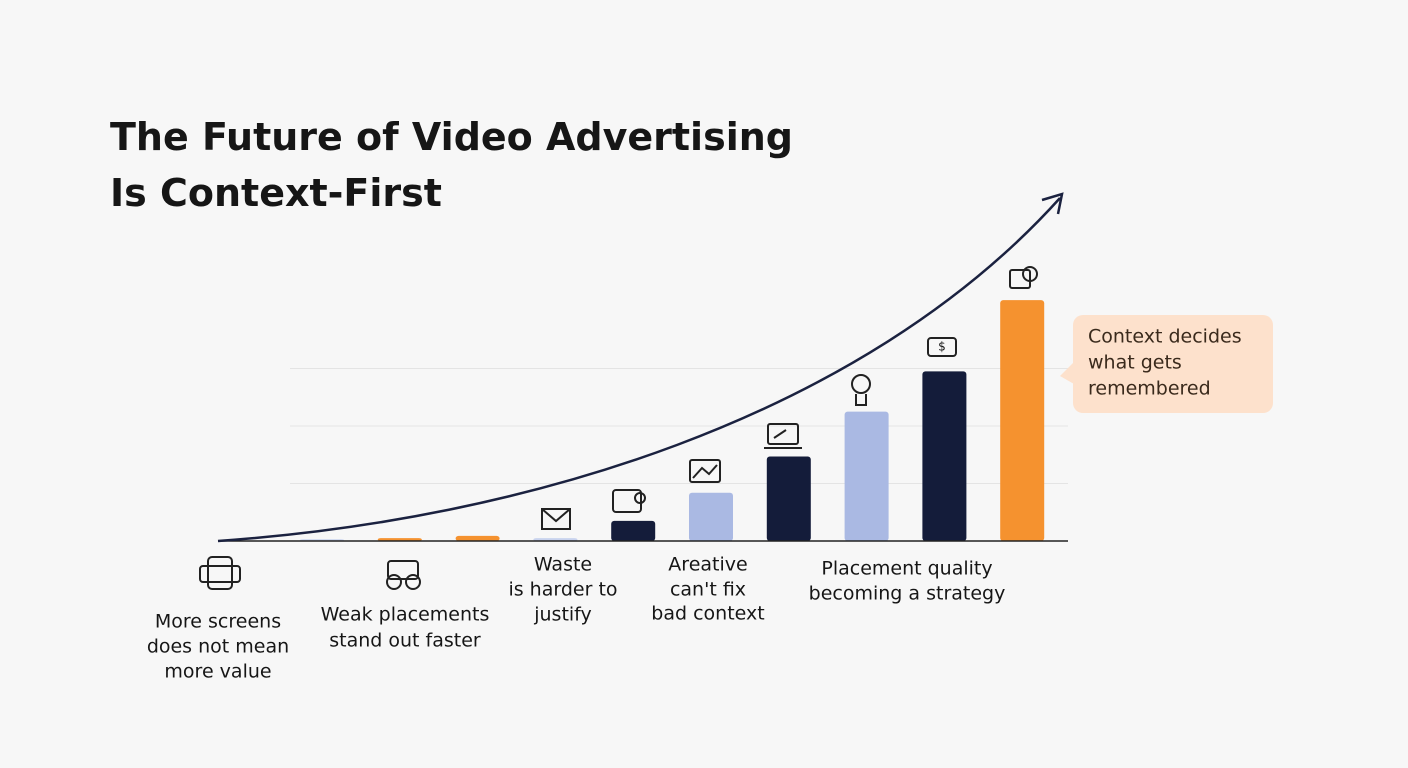 This screenshot has width=1408, height=768. Describe the element at coordinates (405, 641) in the screenshot. I see `annotation-text: stand out faster` at that location.